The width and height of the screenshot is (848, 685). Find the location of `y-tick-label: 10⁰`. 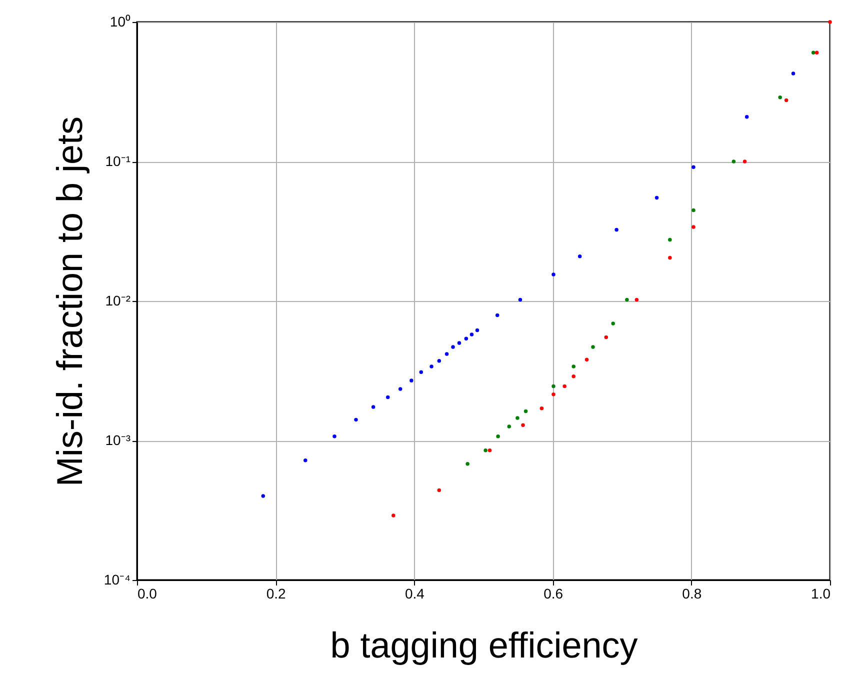

y-tick-label: 10⁰ is located at coordinates (120, 22).